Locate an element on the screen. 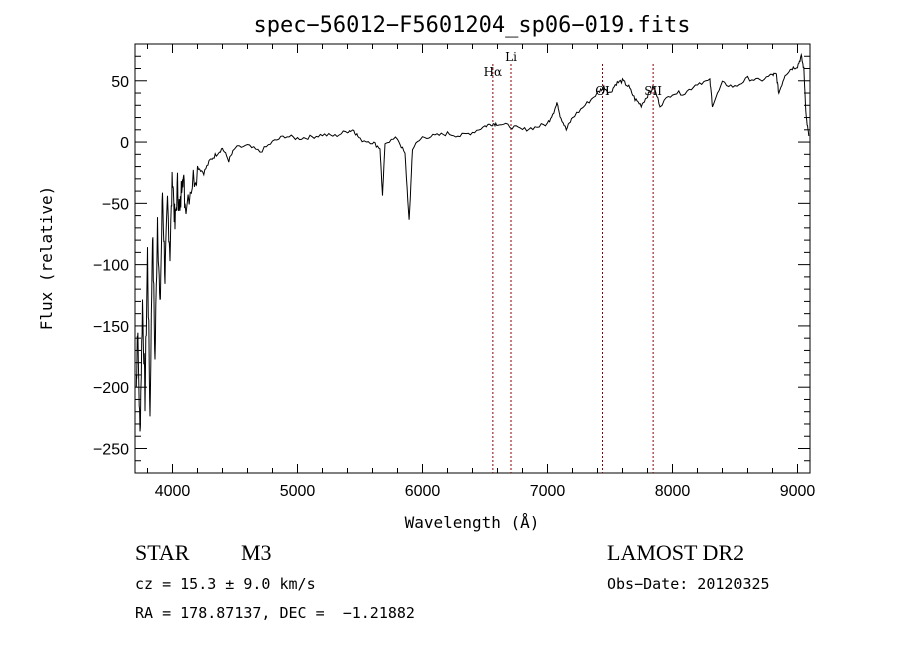 This screenshot has width=900, height=649. x-tick-label: 9000 is located at coordinates (798, 491).